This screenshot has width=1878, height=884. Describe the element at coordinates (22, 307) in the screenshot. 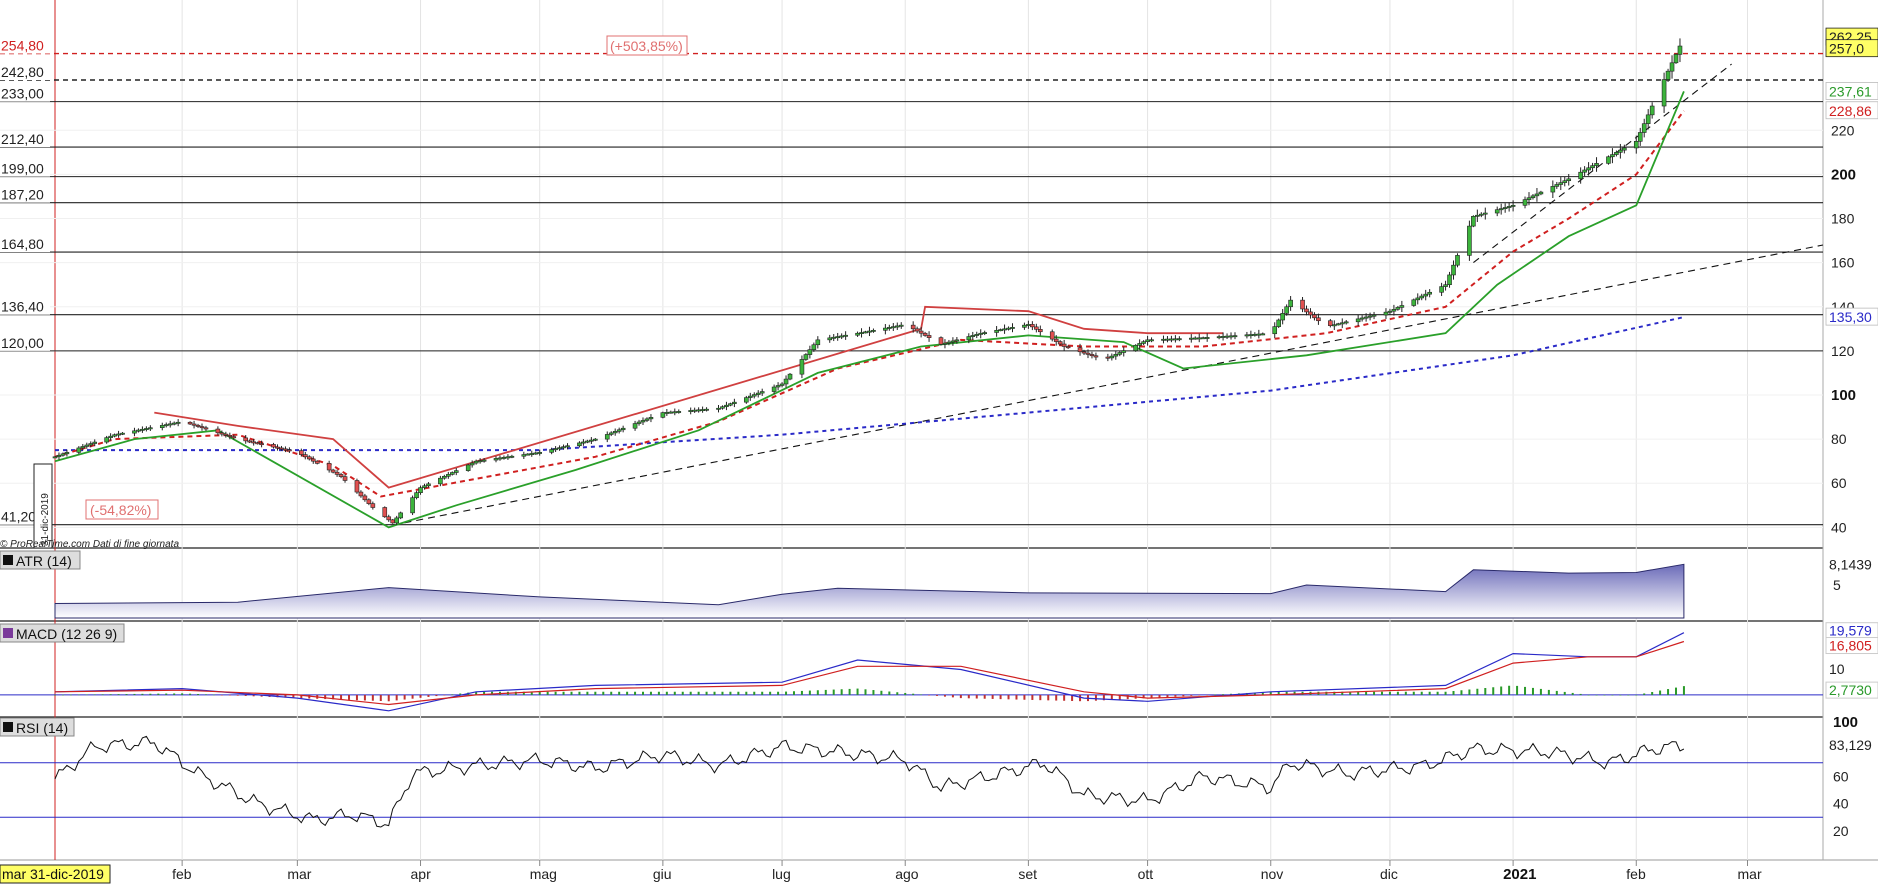

I see `price-level-label: 136,40` at that location.